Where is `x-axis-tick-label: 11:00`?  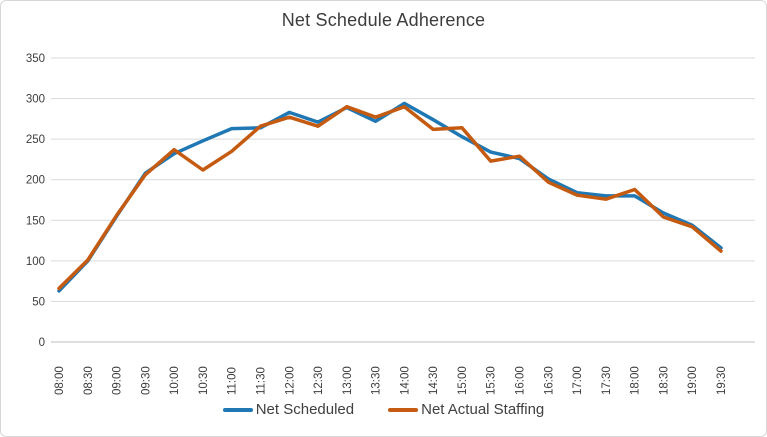 x-axis-tick-label: 11:00 is located at coordinates (233, 381).